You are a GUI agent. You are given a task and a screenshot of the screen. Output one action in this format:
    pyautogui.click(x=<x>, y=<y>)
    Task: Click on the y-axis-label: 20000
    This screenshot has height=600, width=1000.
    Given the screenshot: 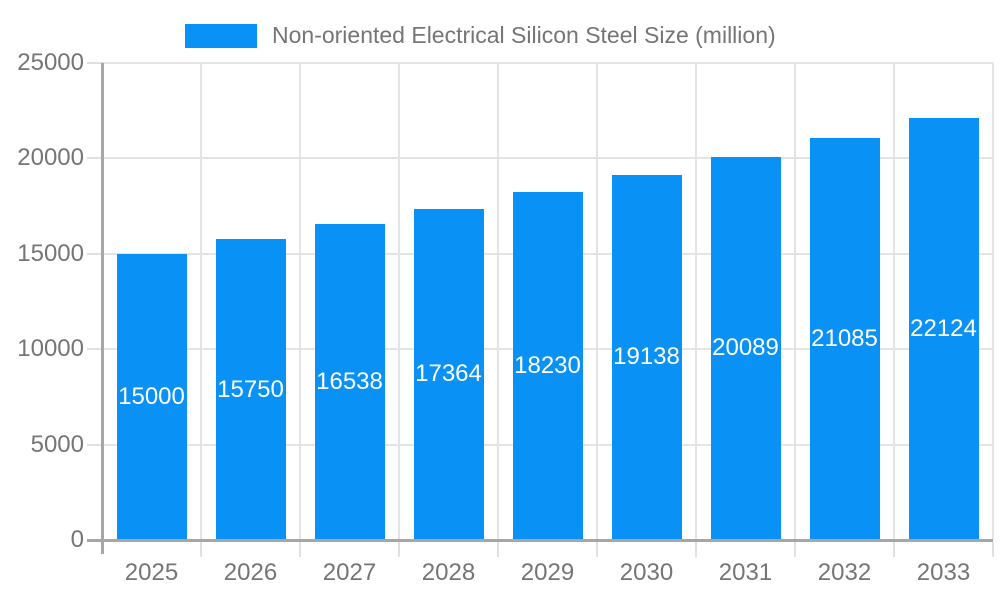 What is the action you would take?
    pyautogui.click(x=50, y=158)
    